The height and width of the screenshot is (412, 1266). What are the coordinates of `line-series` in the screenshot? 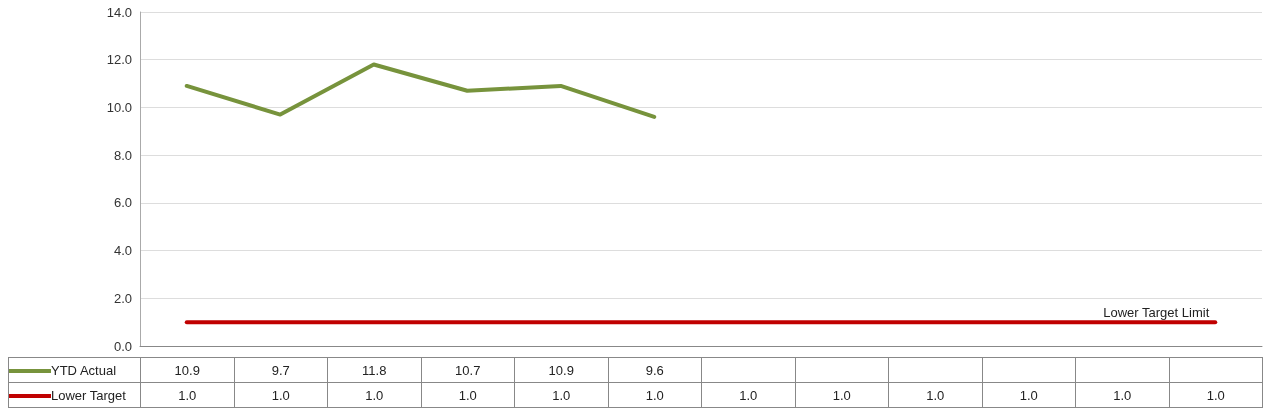 It's located at (420, 90).